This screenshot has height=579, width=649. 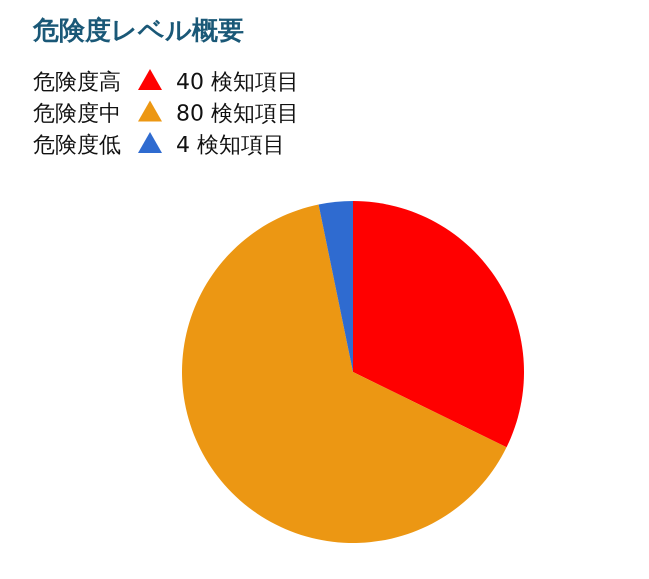 What do you see at coordinates (77, 82) in the screenshot?
I see `legend-label: 危険度高` at bounding box center [77, 82].